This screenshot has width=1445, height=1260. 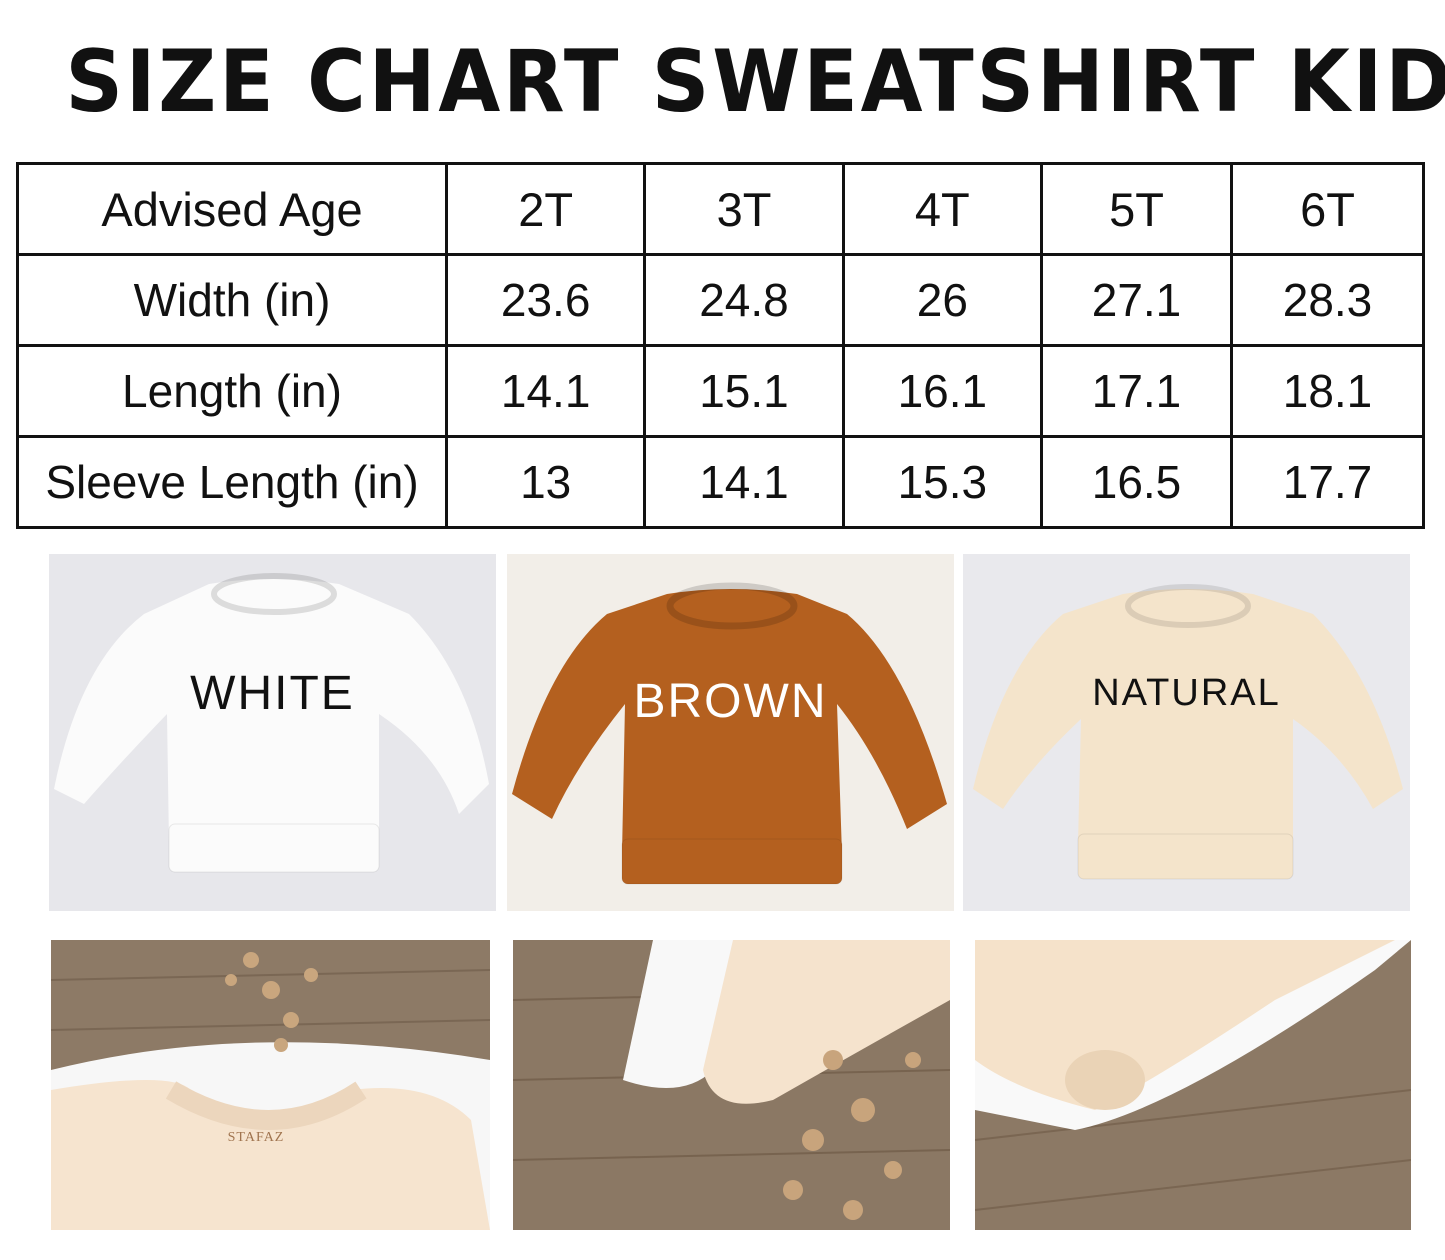 I want to click on row-label: Sleeve Length (in), so click(x=232, y=482).